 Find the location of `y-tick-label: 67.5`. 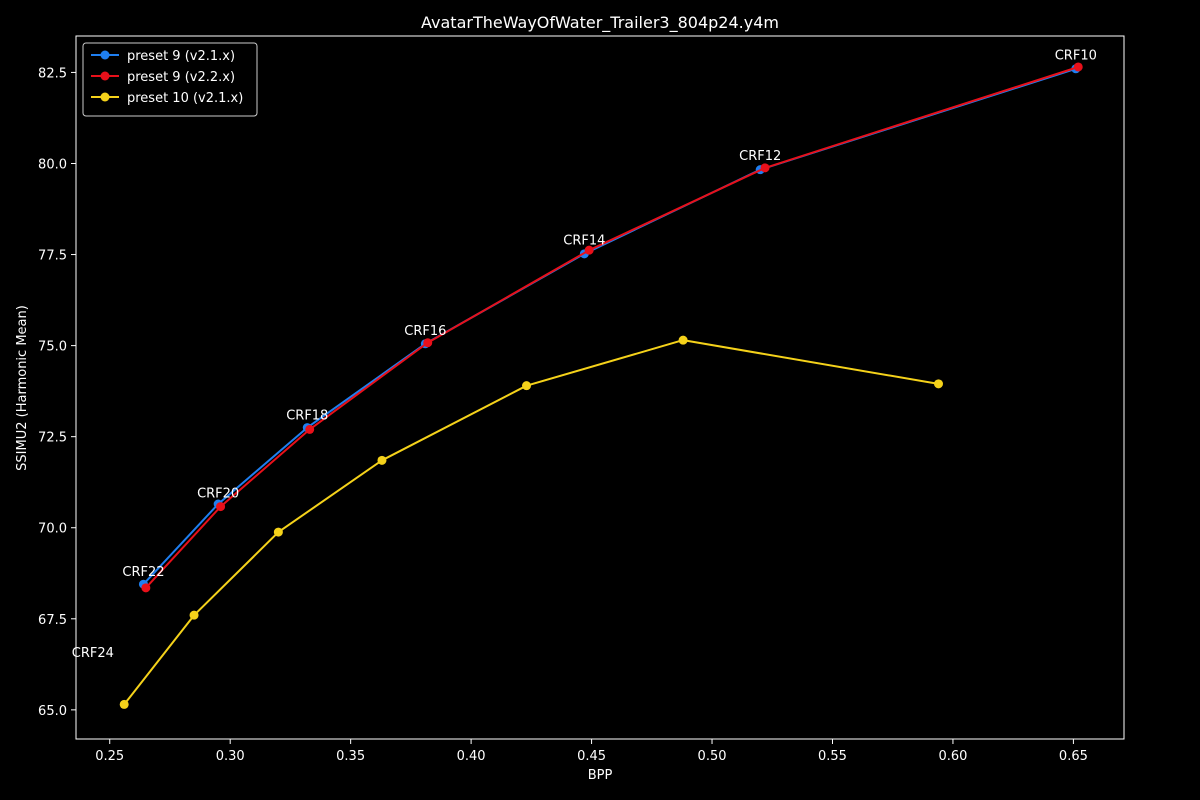

y-tick-label: 67.5 is located at coordinates (52, 620).